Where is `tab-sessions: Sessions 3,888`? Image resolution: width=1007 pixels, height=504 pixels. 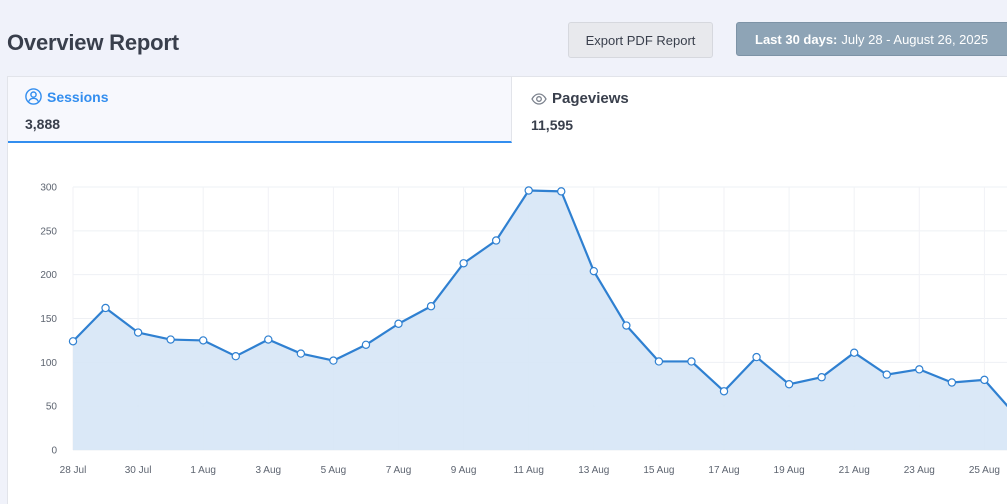 tab-sessions: Sessions 3,888 is located at coordinates (260, 110).